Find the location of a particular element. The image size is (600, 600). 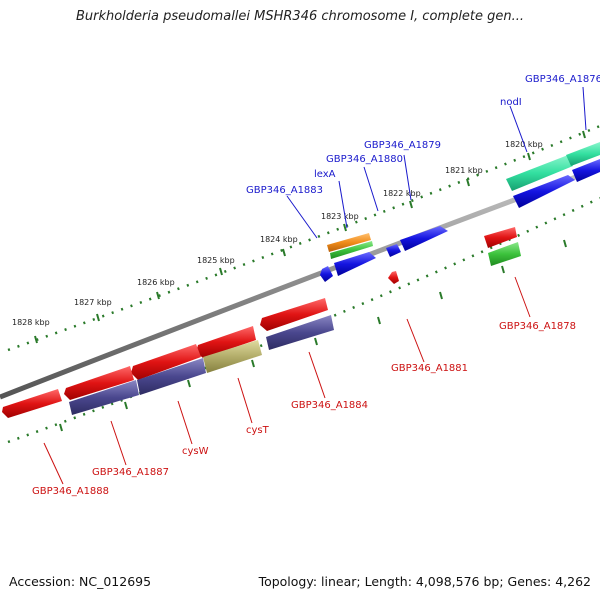

gene-label-GBP346_A1888: GBP346_A1888 is located at coordinates (70, 491).